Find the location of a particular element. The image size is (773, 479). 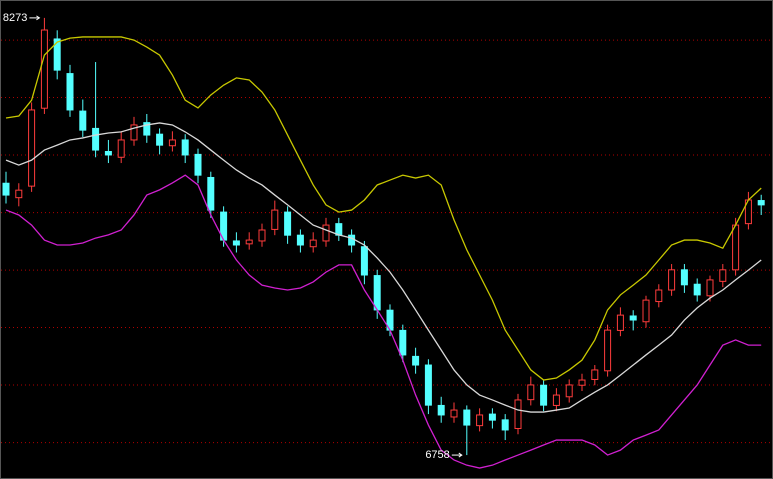

annotation-label: 6758 is located at coordinates (437, 455).